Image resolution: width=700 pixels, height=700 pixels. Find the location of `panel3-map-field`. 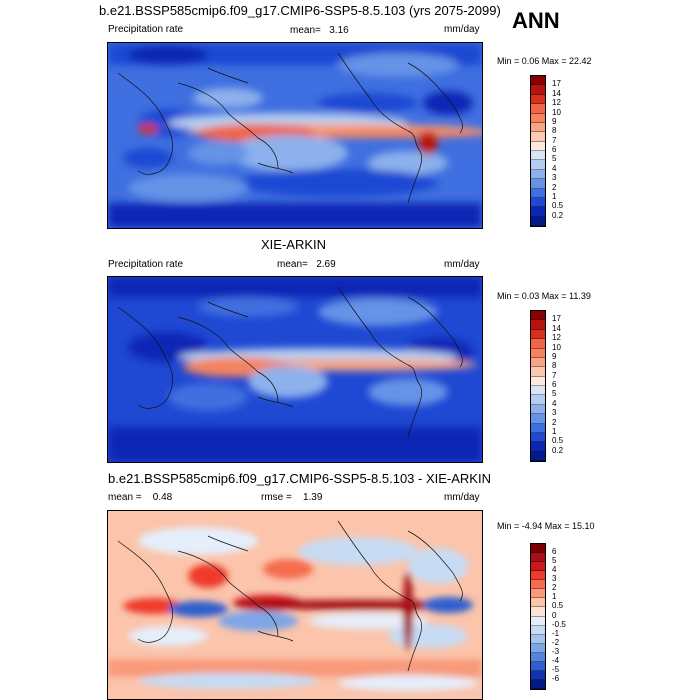

panel3-map-field is located at coordinates (295, 605).